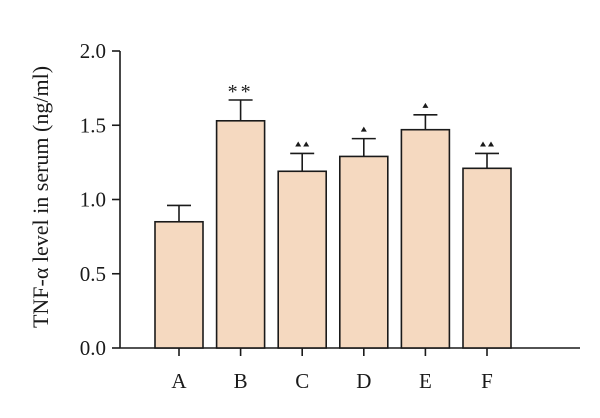 The width and height of the screenshot is (600, 418). I want to click on y-tick-label: 1.0, so click(93, 200).